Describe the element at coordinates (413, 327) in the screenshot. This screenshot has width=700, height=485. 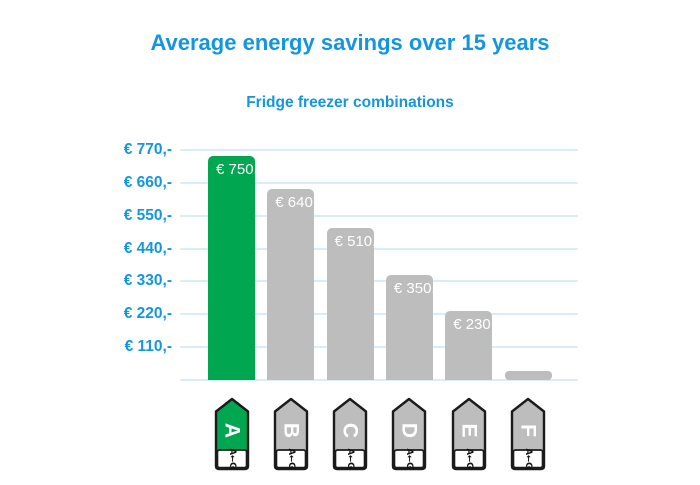
I see `bar-D: € 350,-` at that location.